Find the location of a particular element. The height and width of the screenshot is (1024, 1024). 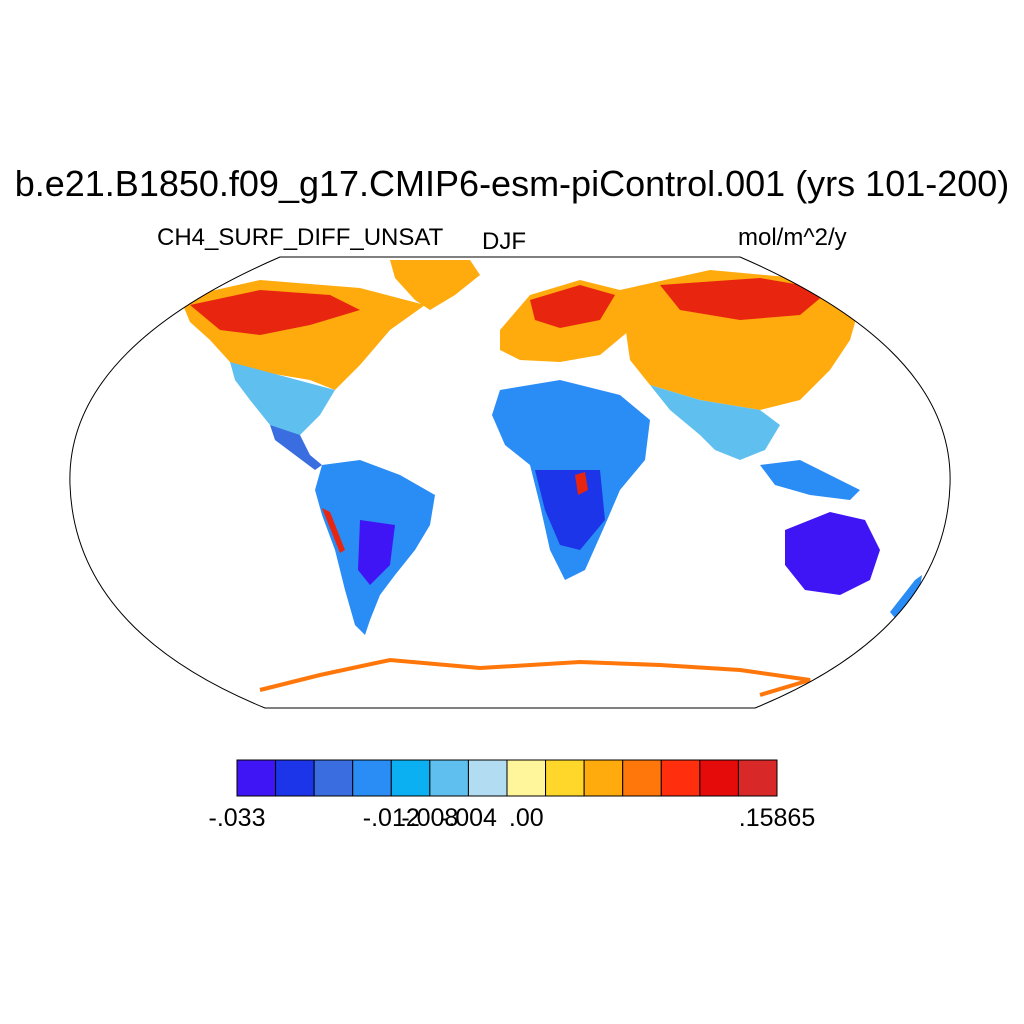

north-america-south is located at coordinates (282, 402).